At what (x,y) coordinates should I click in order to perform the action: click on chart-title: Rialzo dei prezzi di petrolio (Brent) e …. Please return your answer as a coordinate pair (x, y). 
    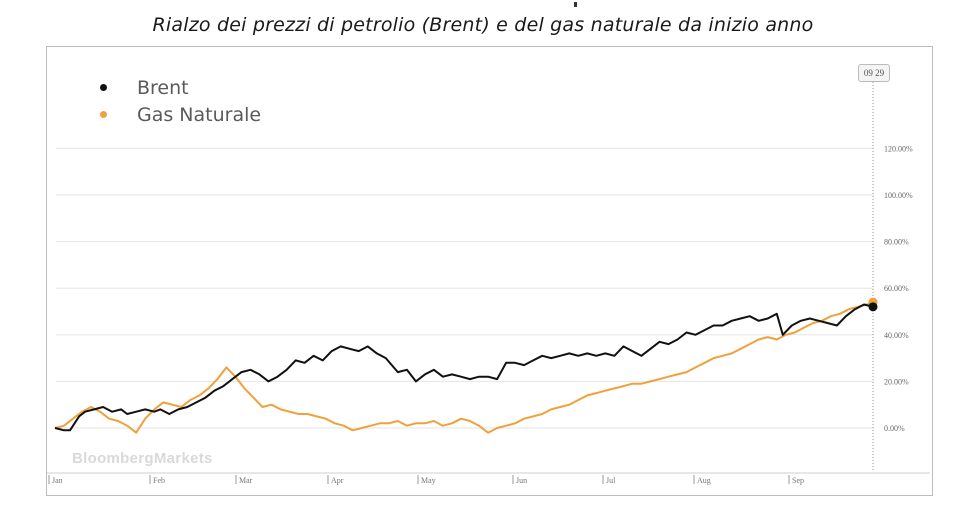
    Looking at the image, I should click on (483, 25).